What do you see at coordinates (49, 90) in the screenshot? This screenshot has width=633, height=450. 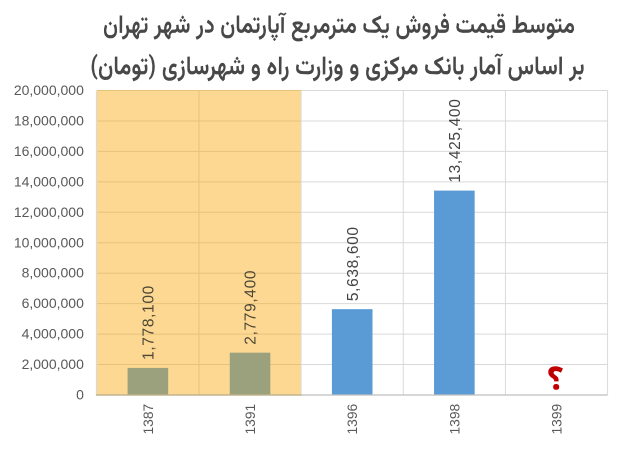 I see `svg-text: 20,000,000` at bounding box center [49, 90].